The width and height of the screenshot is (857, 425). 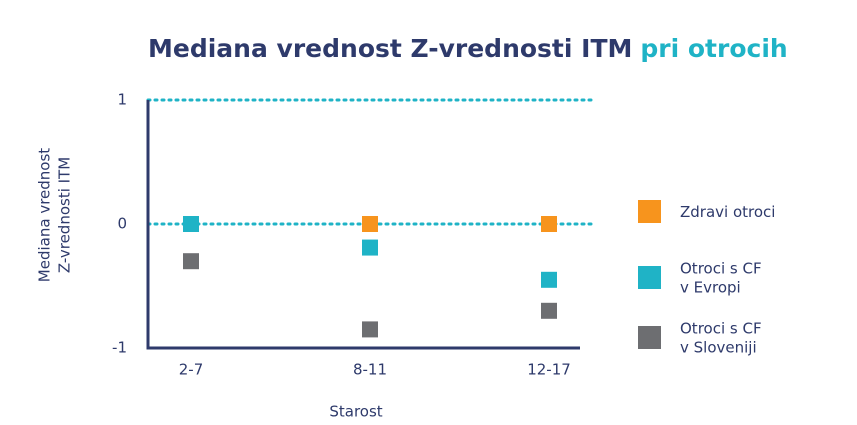 What do you see at coordinates (713, 48) in the screenshot?
I see `title-highlight: pri otrocih` at bounding box center [713, 48].